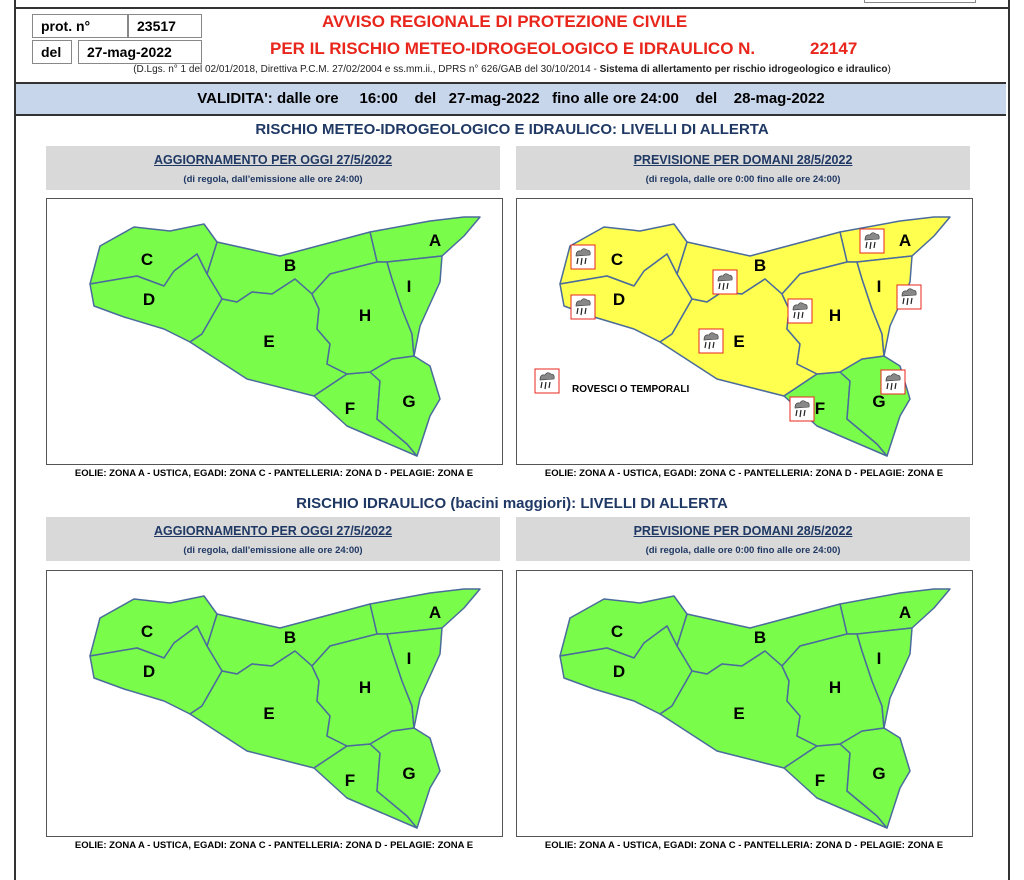  Describe the element at coordinates (505, 21) in the screenshot. I see `title-line1: AVVISO REGIONALE DI PROTEZIONE CIVILE` at that location.